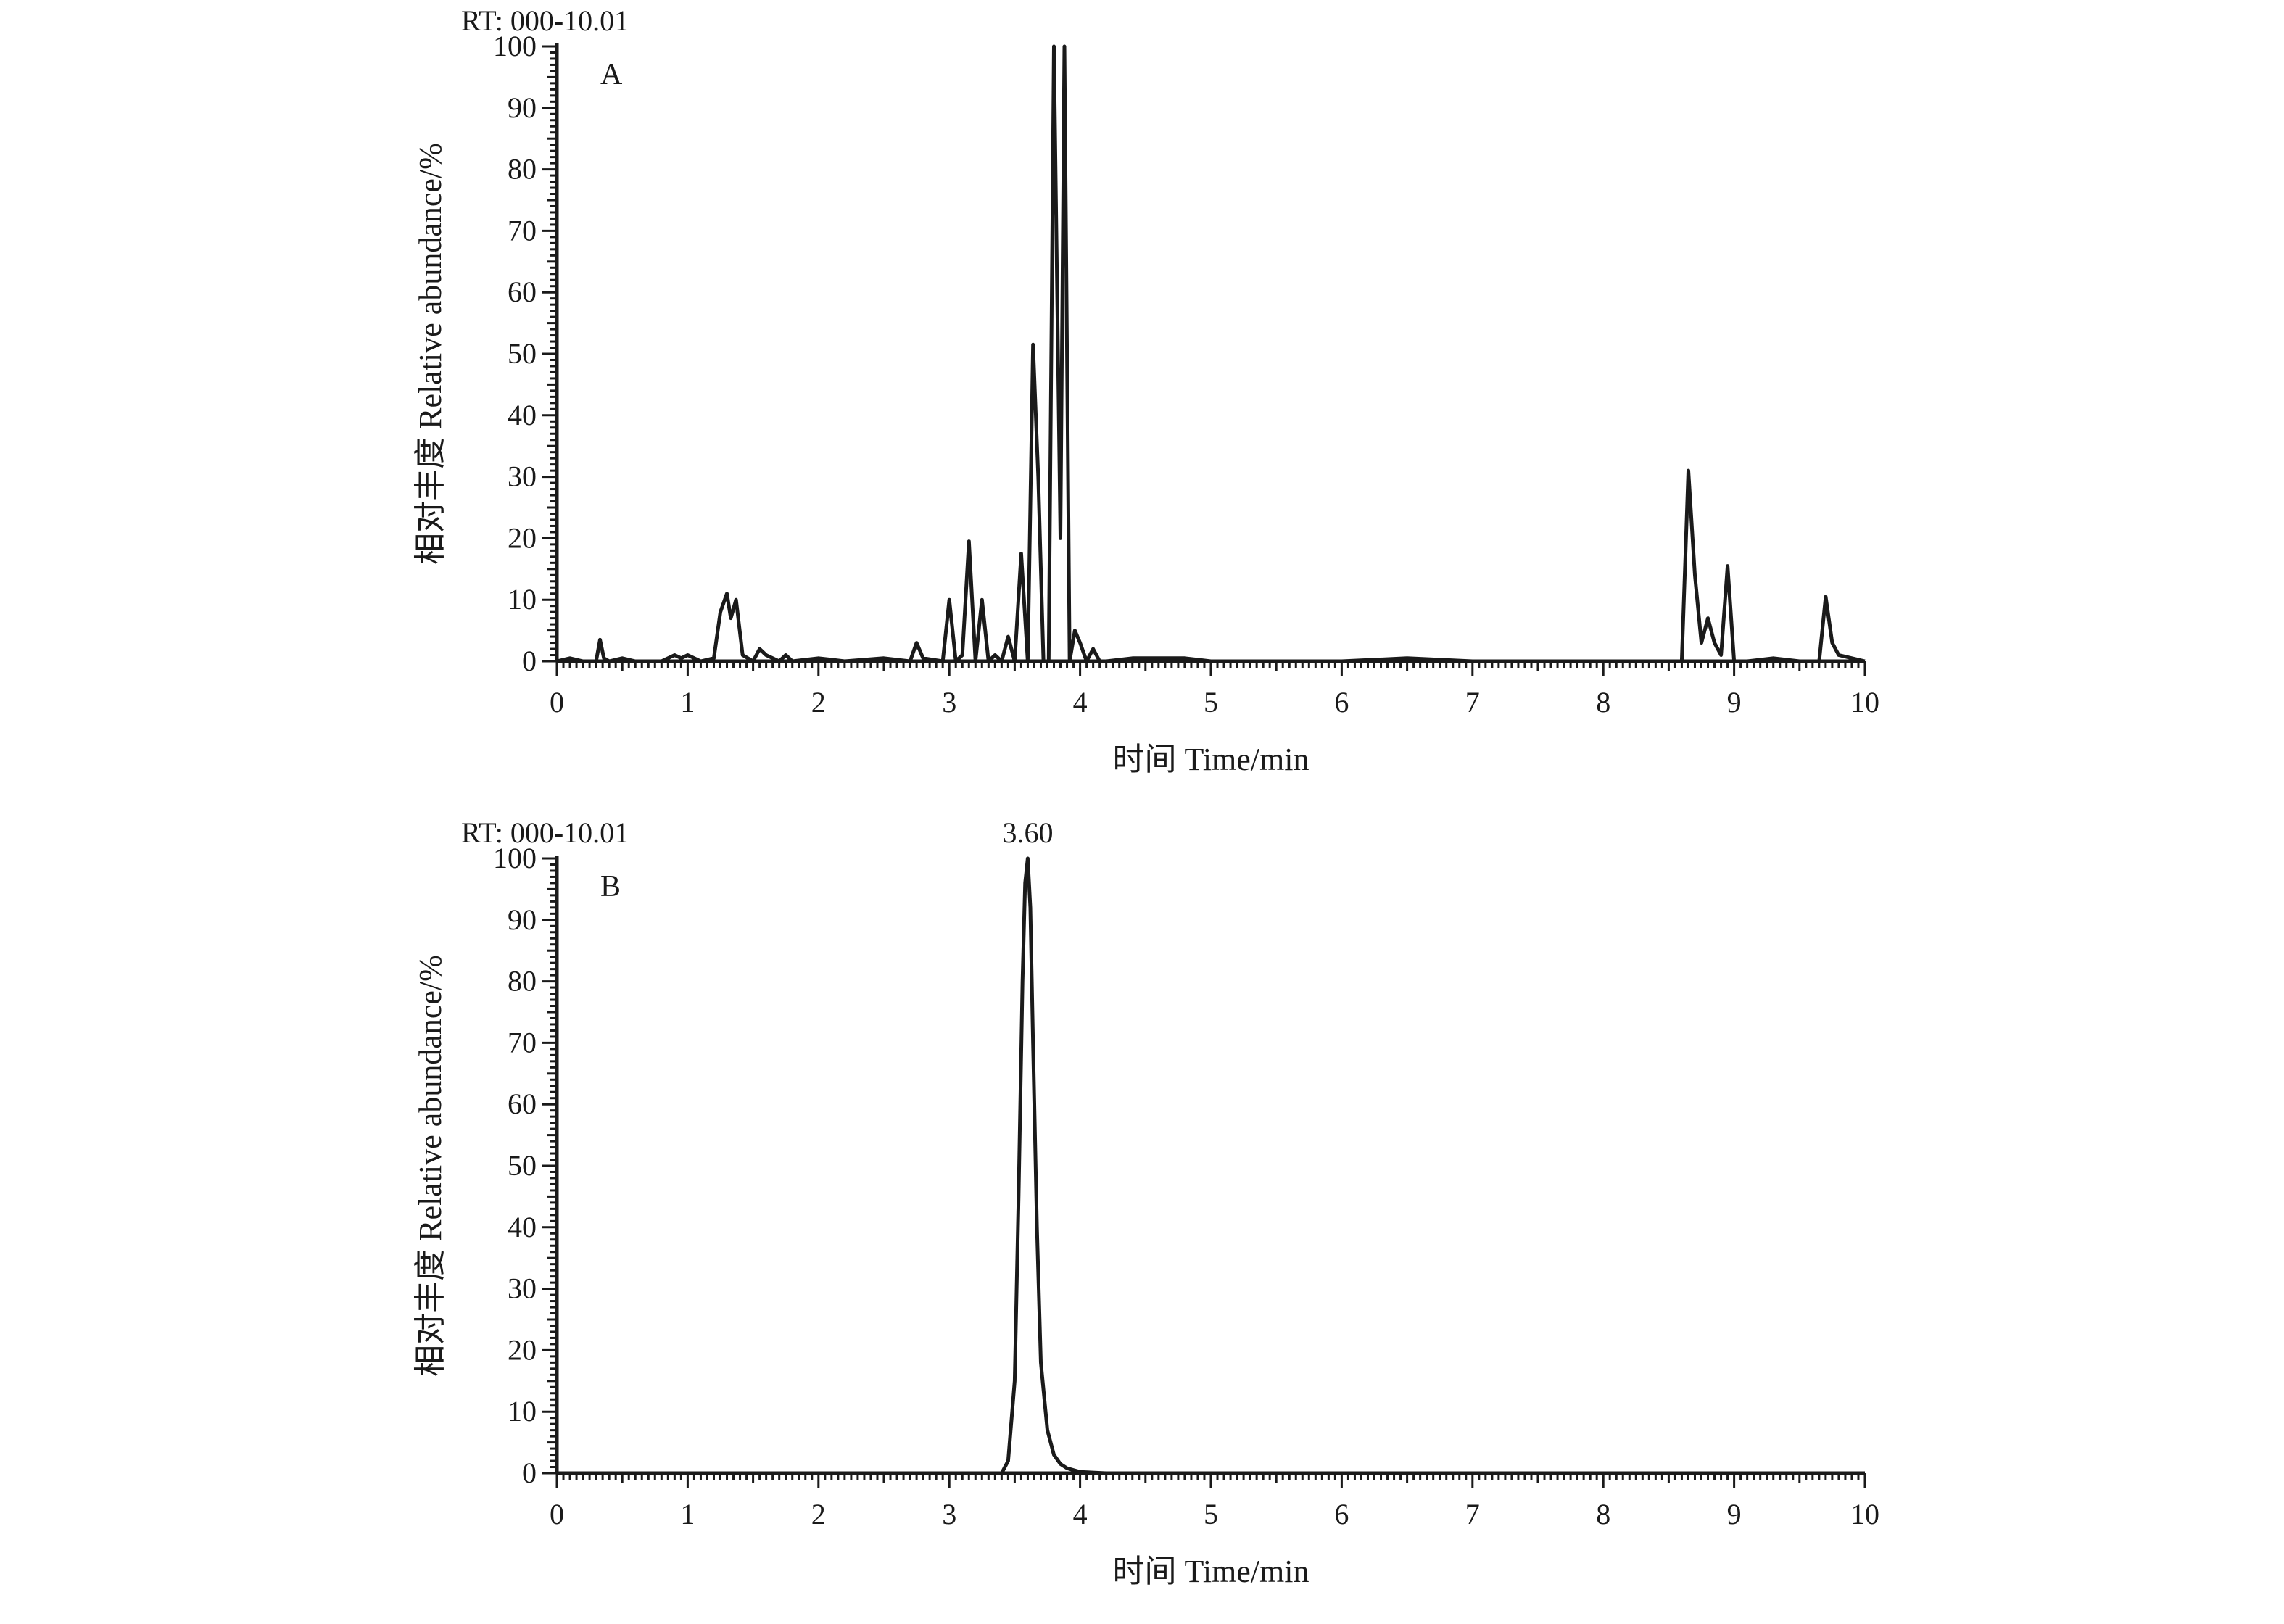 Image resolution: width=2284 pixels, height=1624 pixels. I want to click on panel-letter: A, so click(611, 74).